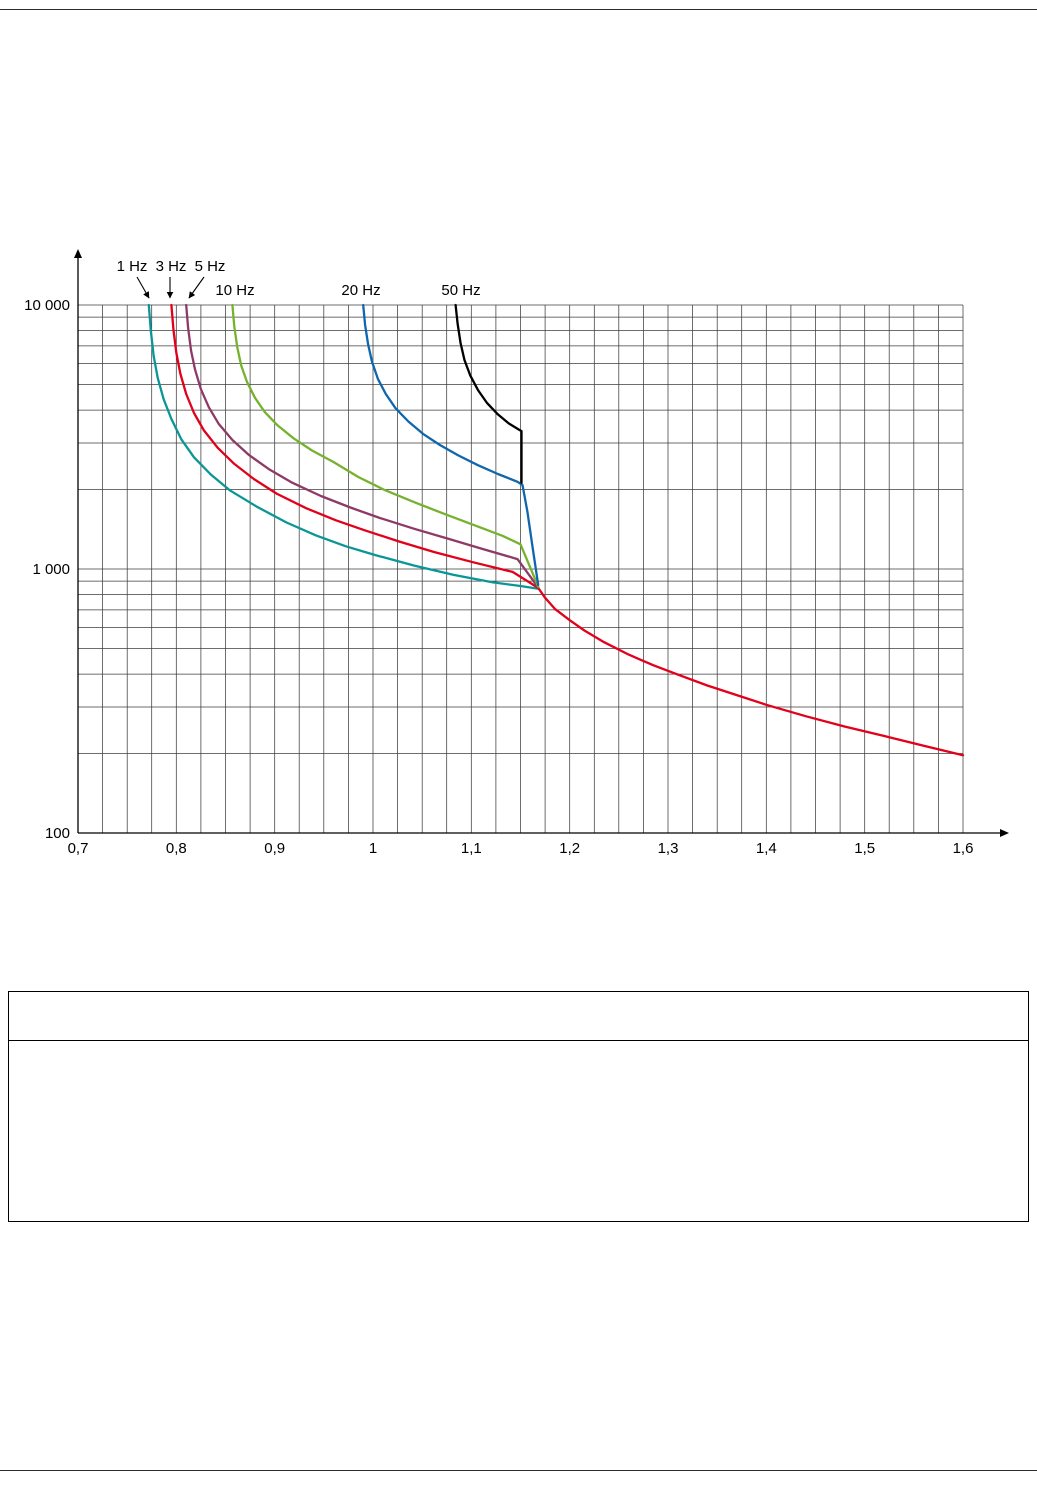  Describe the element at coordinates (963, 848) in the screenshot. I see `x-tick-label: 1,6` at that location.